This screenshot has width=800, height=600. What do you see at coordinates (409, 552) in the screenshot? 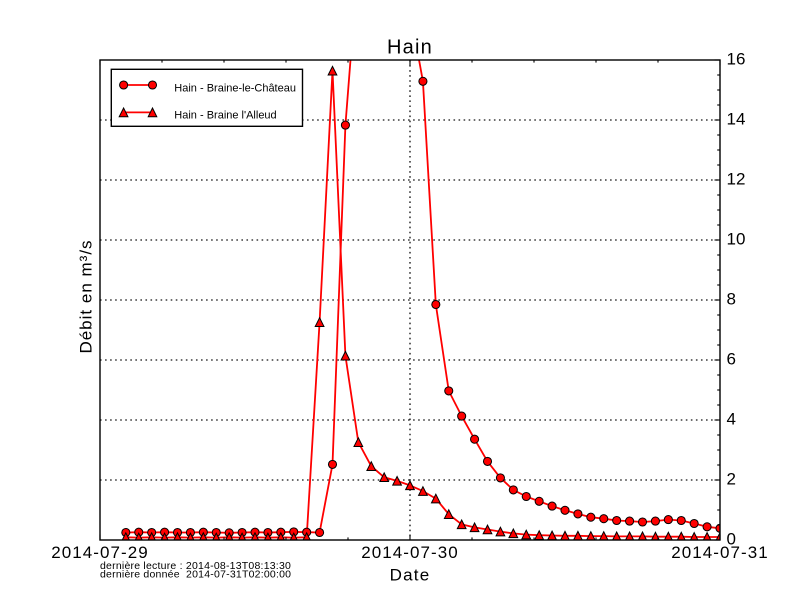
I see `svg-text: 2014-07-30` at bounding box center [409, 552].